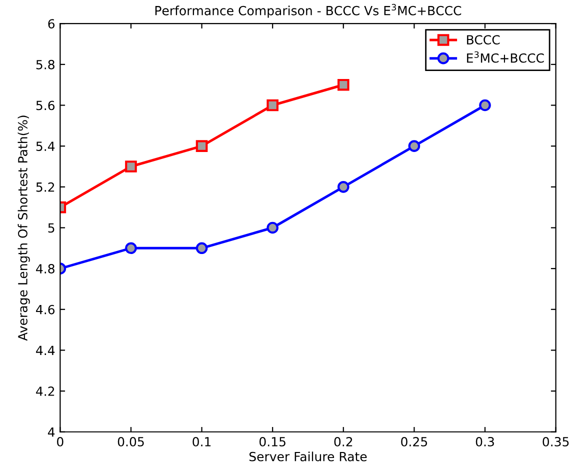  What do you see at coordinates (51, 228) in the screenshot?
I see `y-tick-label: 5` at bounding box center [51, 228].